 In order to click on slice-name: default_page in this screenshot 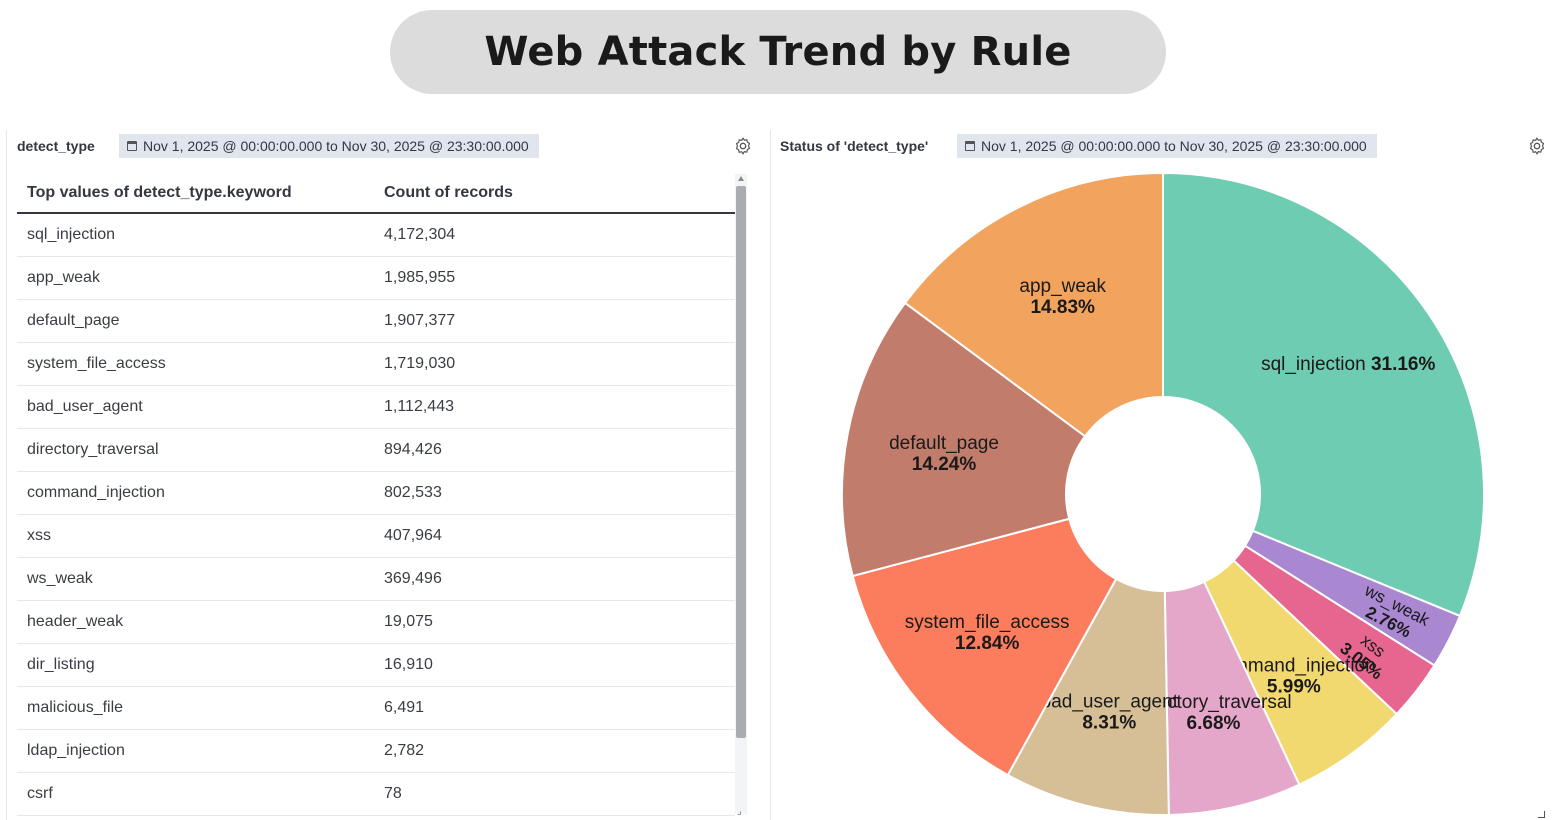, I will do `click(944, 443)`.